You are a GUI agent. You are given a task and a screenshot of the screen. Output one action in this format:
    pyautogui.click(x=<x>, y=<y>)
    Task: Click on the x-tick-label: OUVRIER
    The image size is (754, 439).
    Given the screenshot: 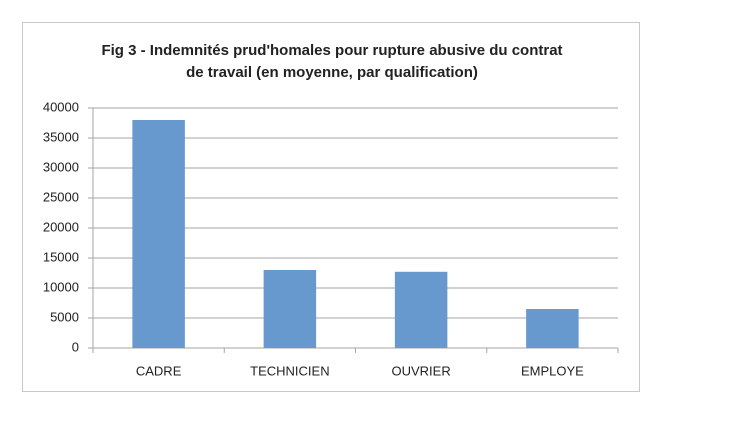 What is the action you would take?
    pyautogui.click(x=421, y=370)
    